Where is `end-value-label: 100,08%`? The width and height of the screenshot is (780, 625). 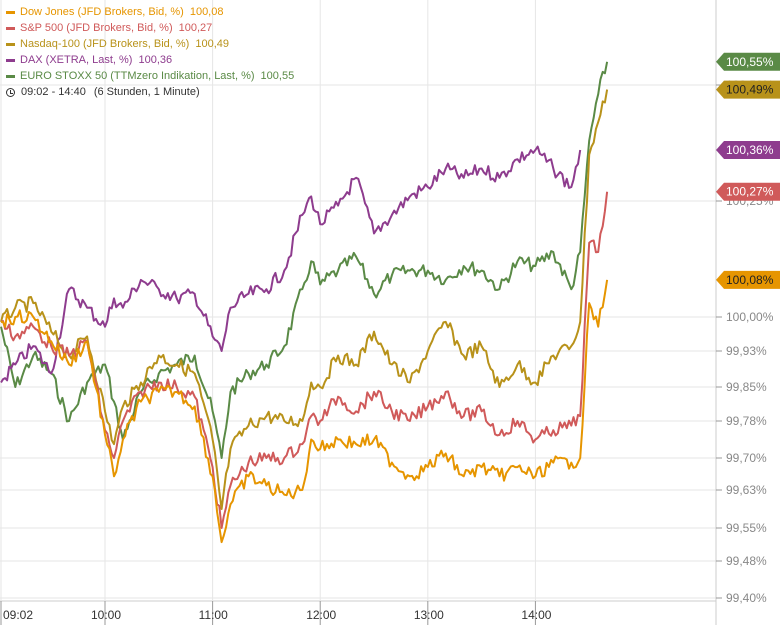 end-value-label: 100,08% is located at coordinates (750, 280).